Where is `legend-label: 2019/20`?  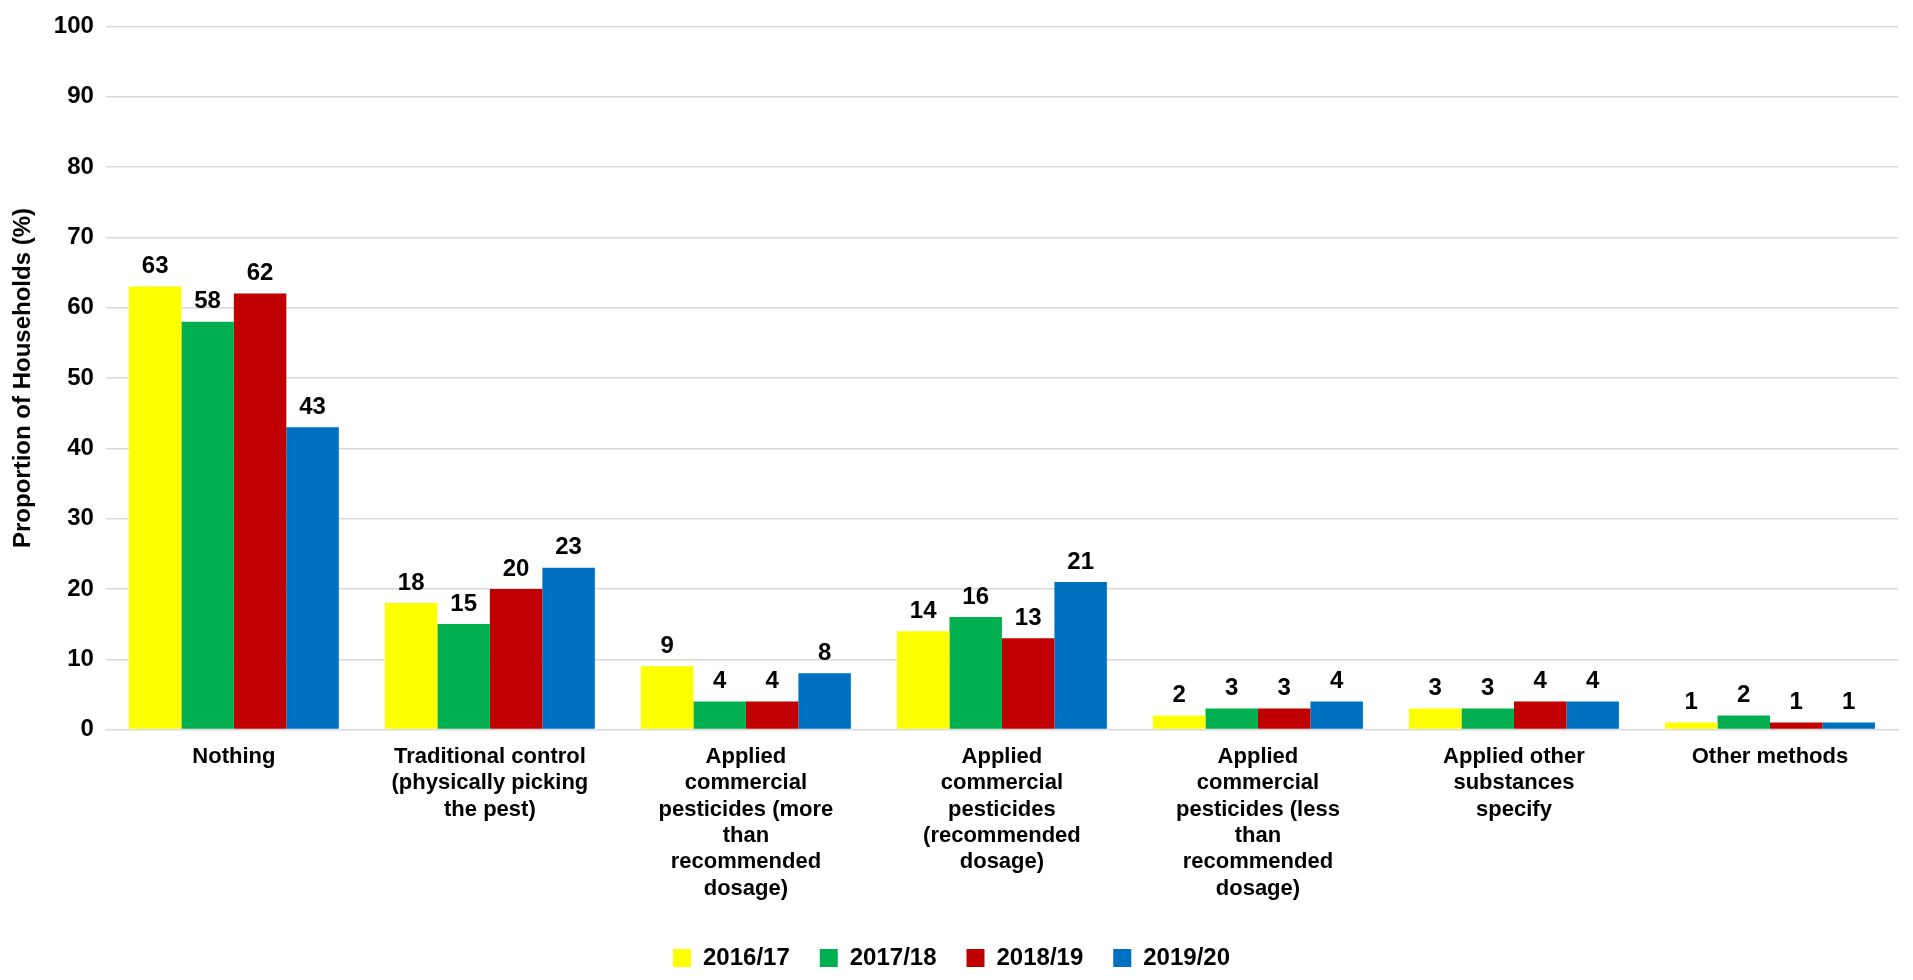
legend-label: 2019/20 is located at coordinates (1187, 956).